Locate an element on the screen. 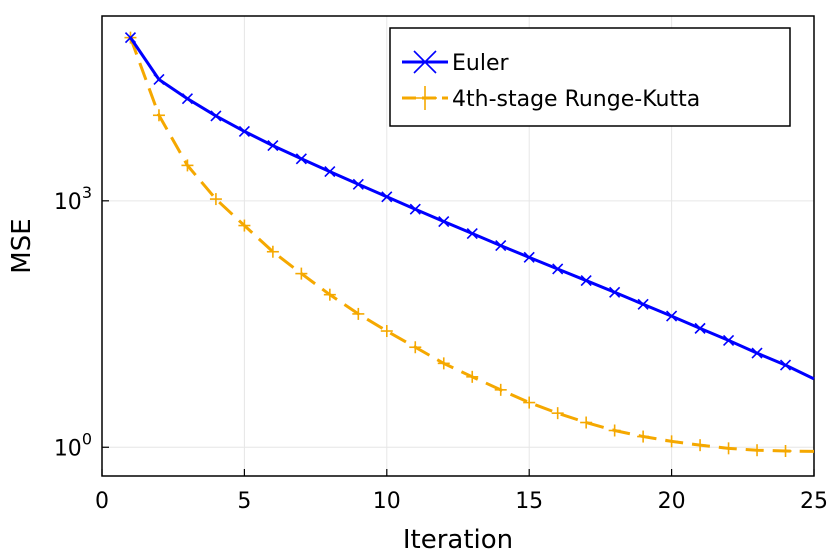 Image resolution: width=830 pixels, height=554 pixels. legend-box is located at coordinates (590, 77).